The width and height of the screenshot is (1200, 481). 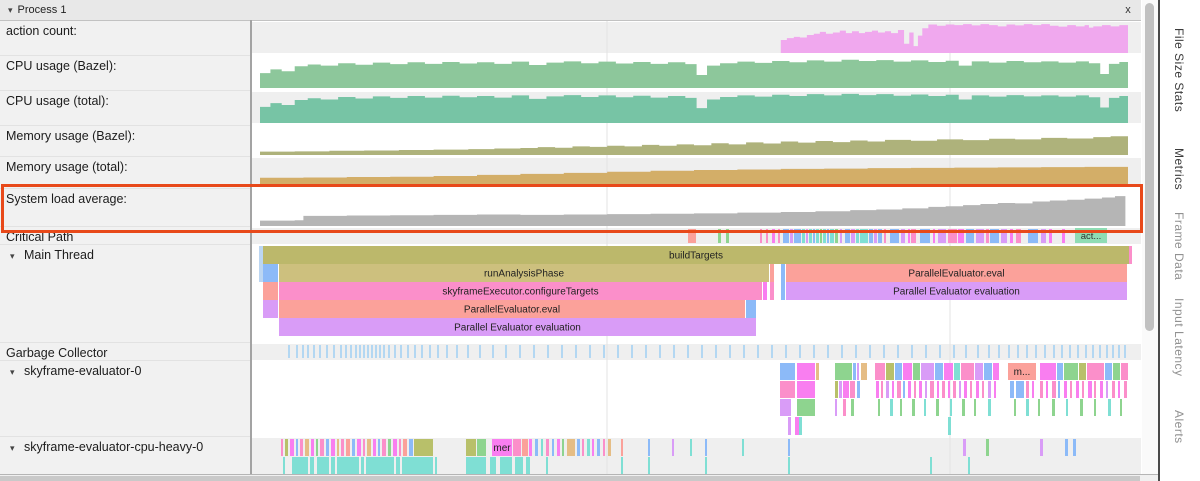 What do you see at coordinates (694, 73) in the screenshot?
I see `counter-chart-cpu-bazel` at bounding box center [694, 73].